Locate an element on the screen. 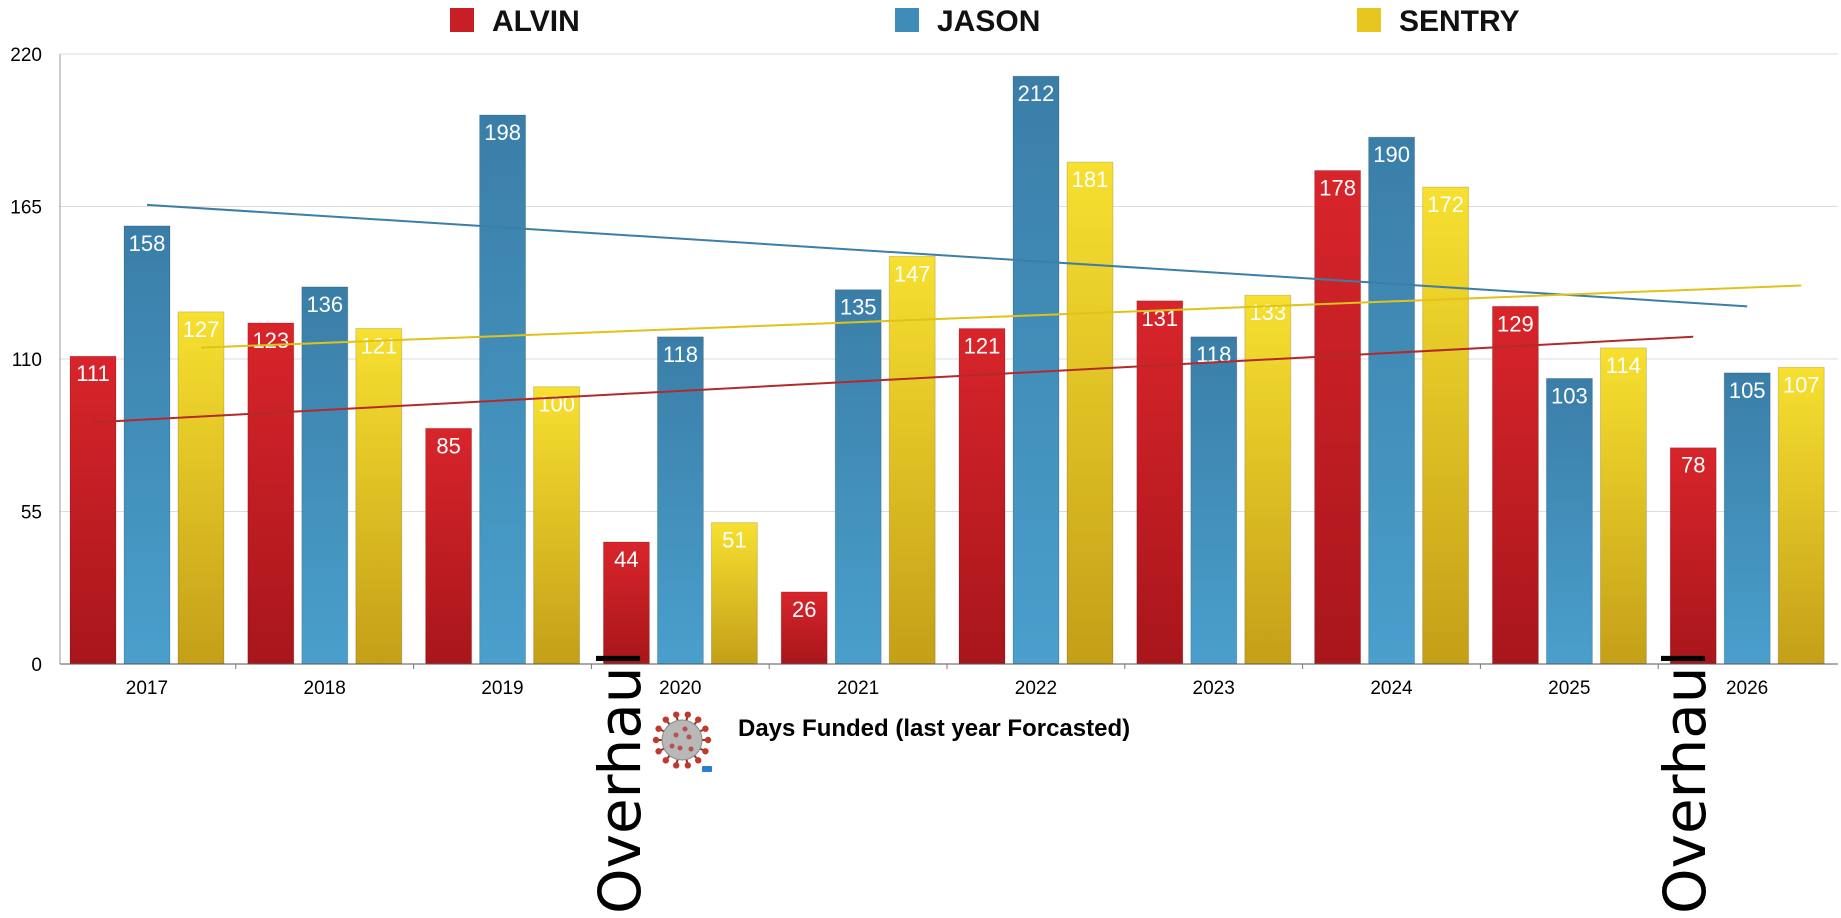  data-label-sentry-2018: 121 is located at coordinates (378, 346).